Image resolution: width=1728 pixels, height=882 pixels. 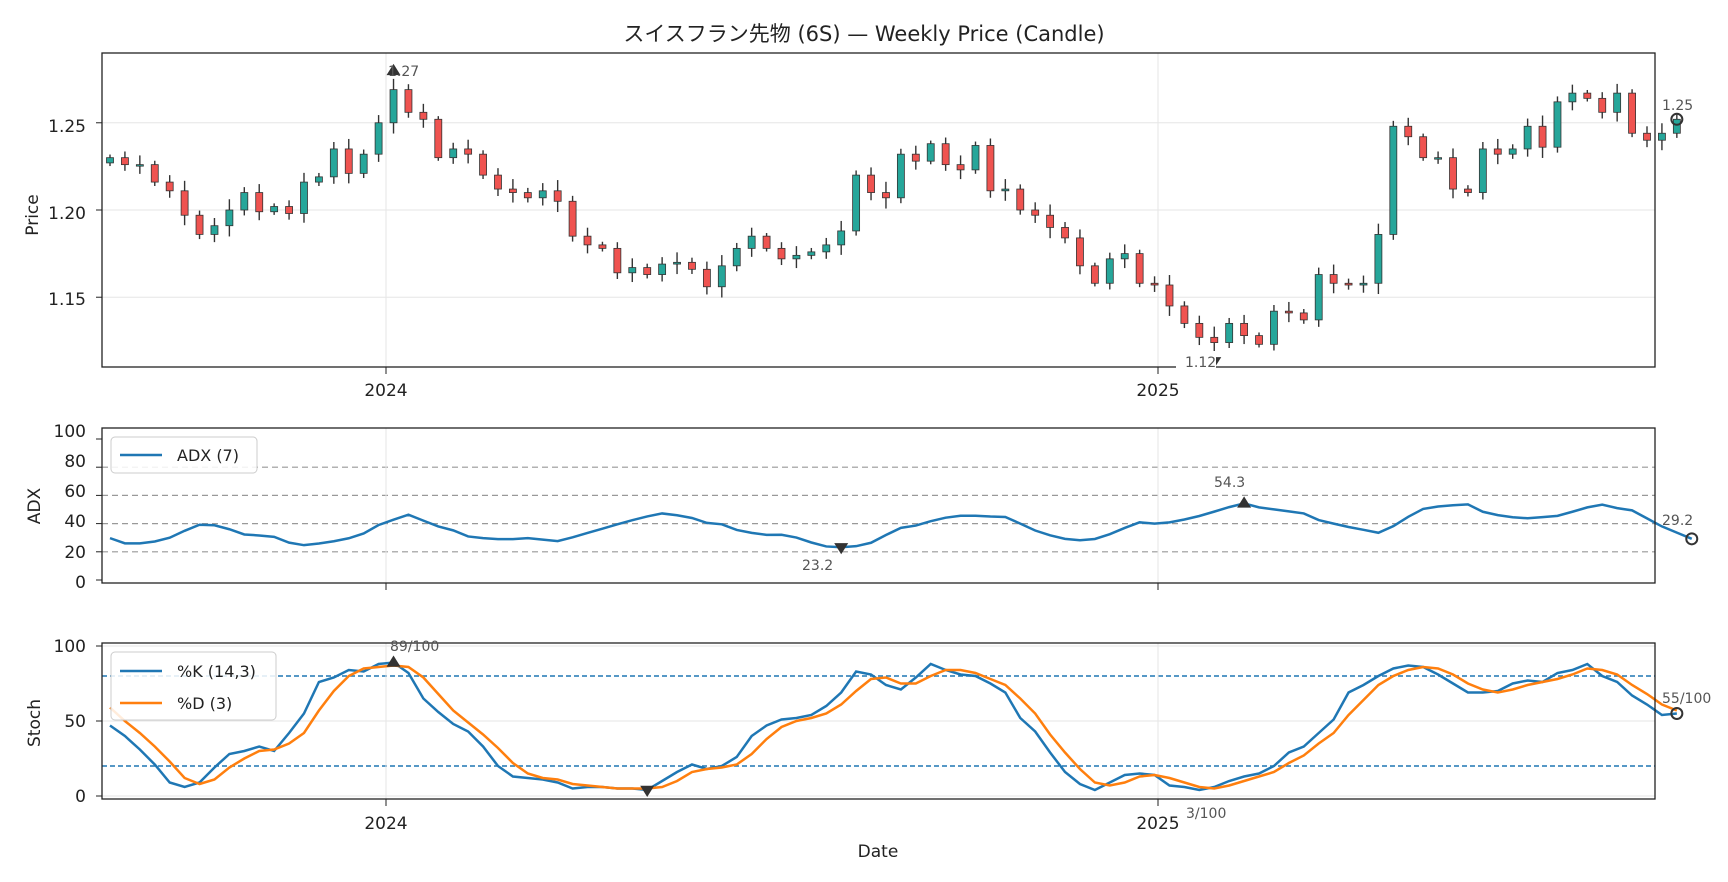 I want to click on adx-ytick: 20, so click(x=75, y=553).